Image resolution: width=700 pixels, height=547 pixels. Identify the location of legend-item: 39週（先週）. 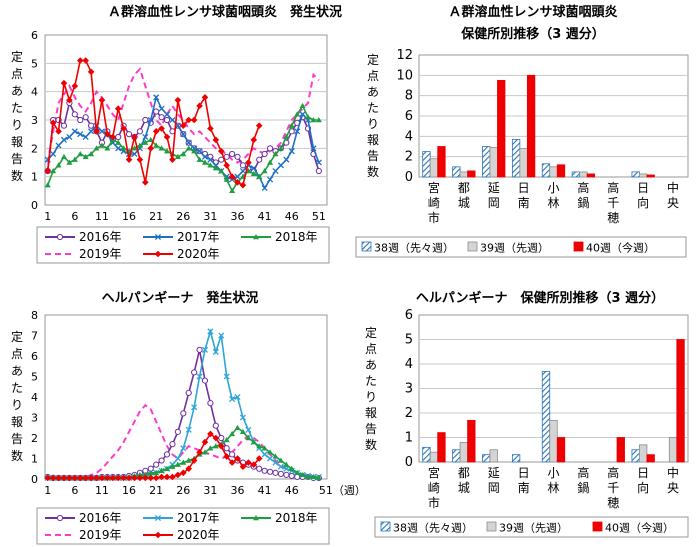
(527, 528).